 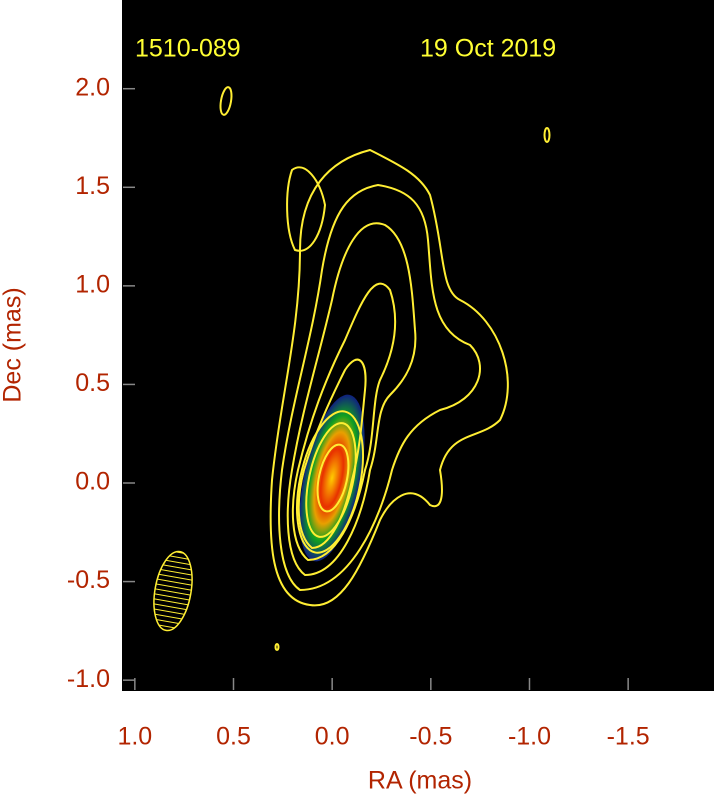 I want to click on x-tick-label: 1.0, so click(x=134, y=737).